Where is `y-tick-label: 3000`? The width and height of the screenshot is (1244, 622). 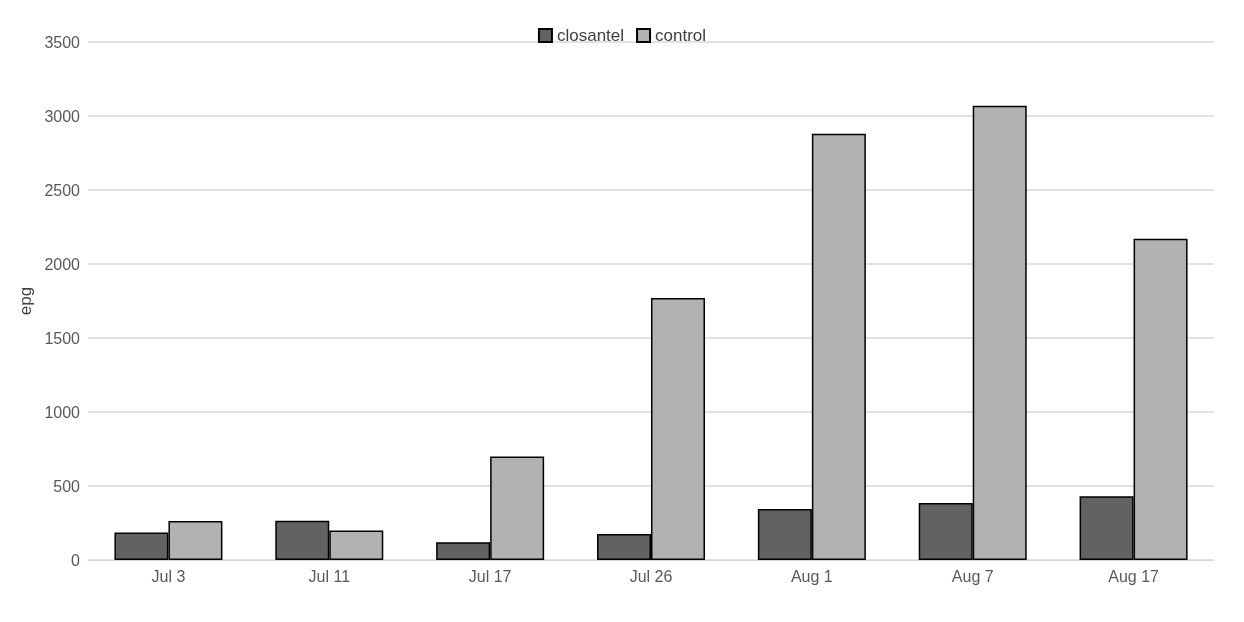
y-tick-label: 3000 is located at coordinates (62, 116).